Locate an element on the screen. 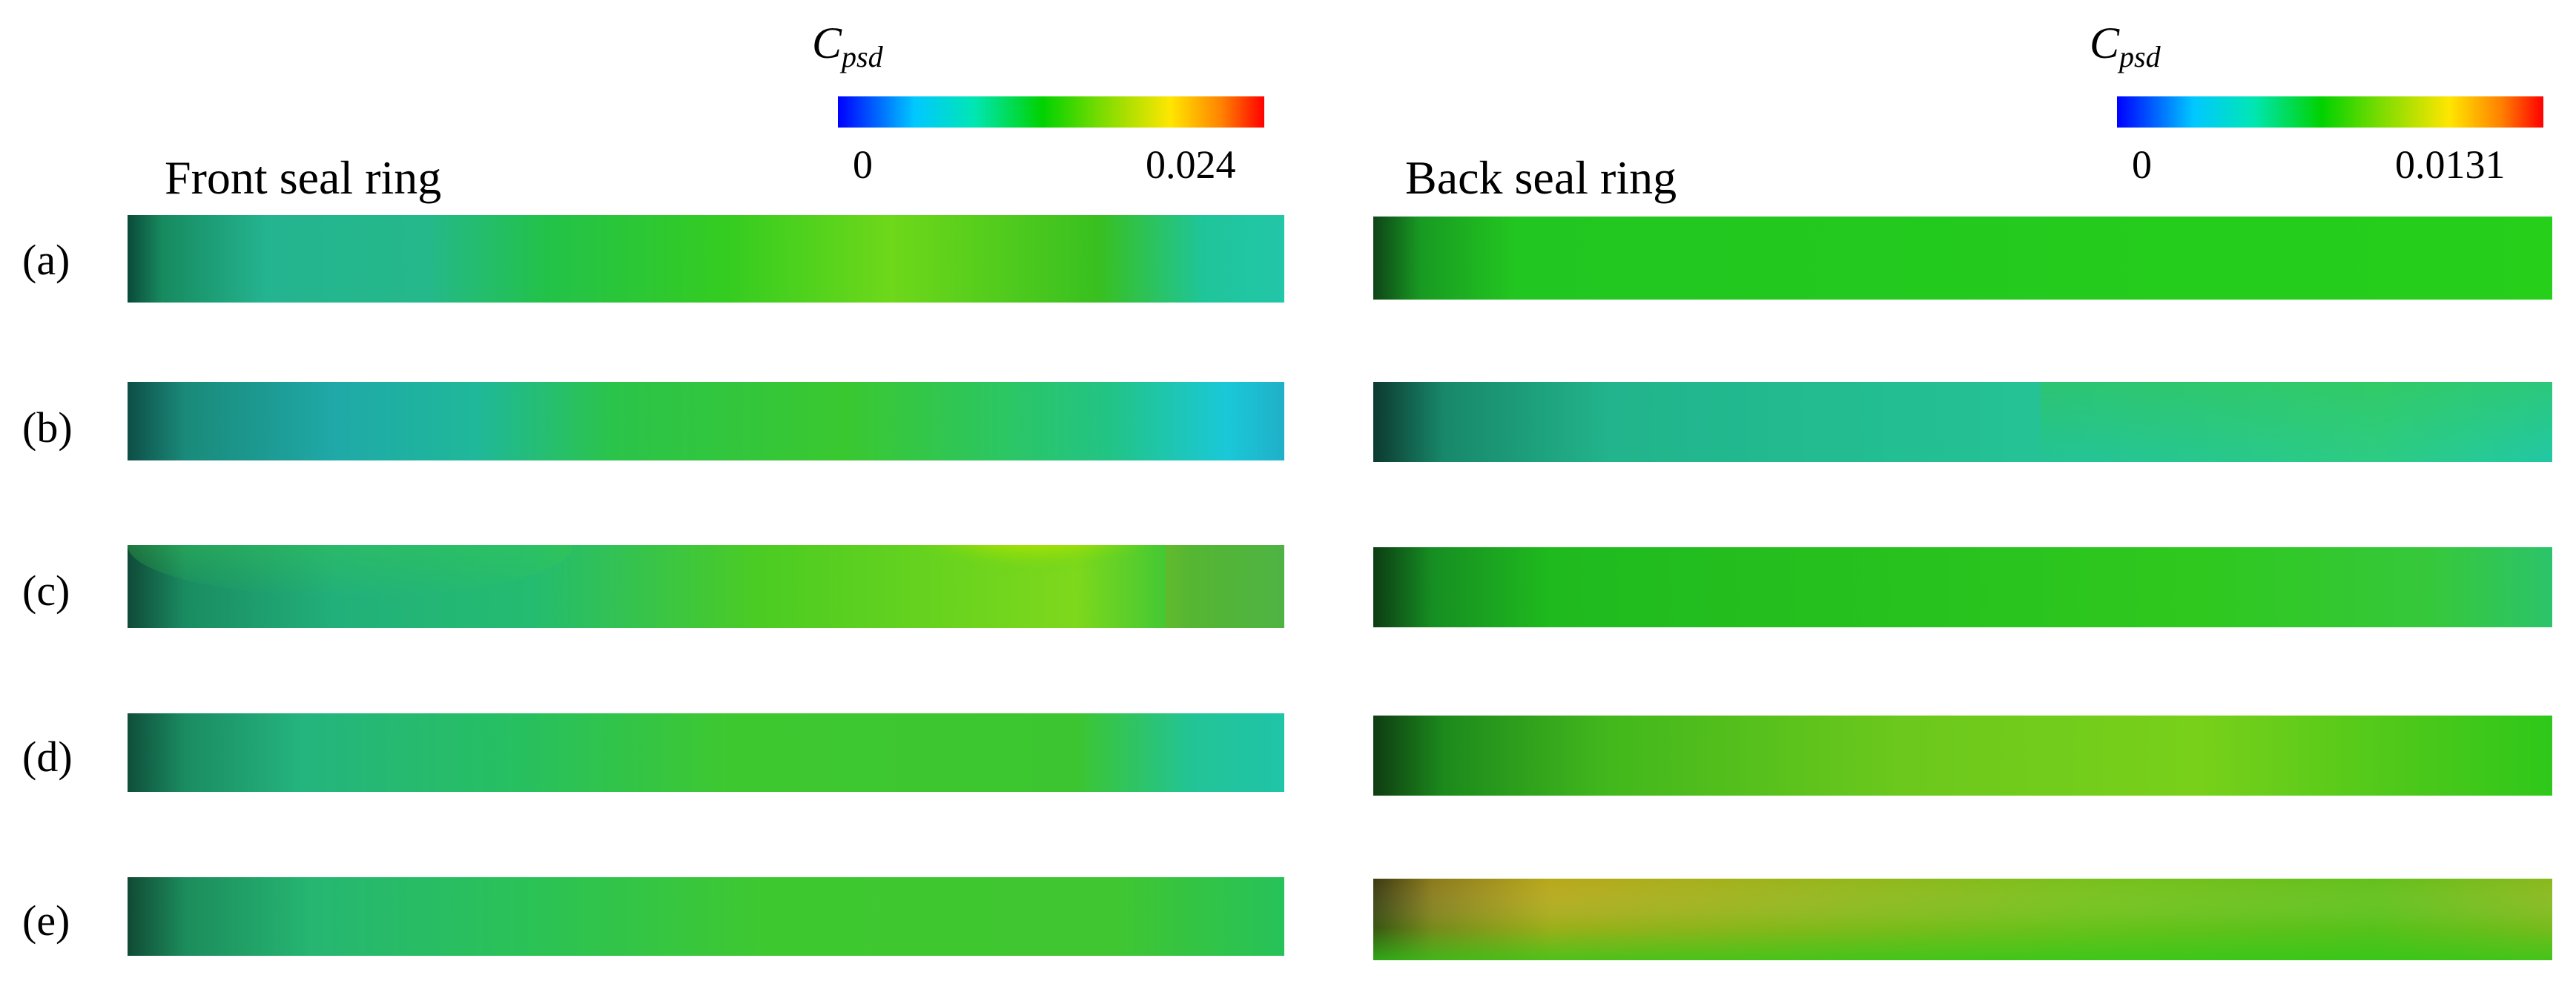 This screenshot has width=2576, height=981. back-ring-contour-c is located at coordinates (1962, 587).